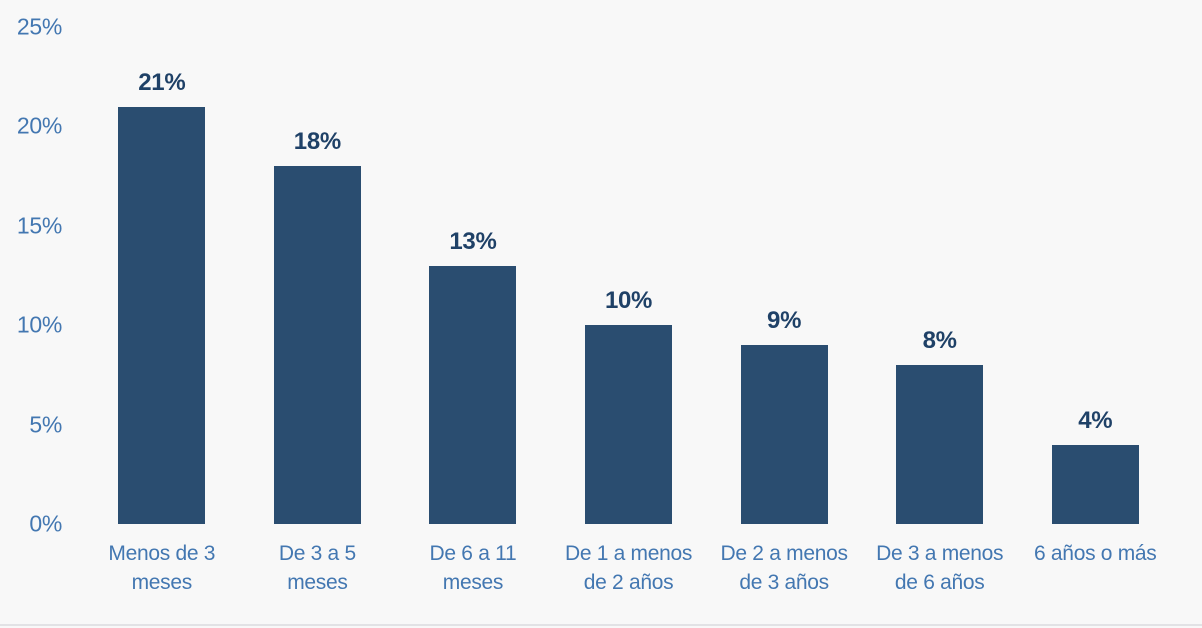  I want to click on bottom-divider, so click(601, 625).